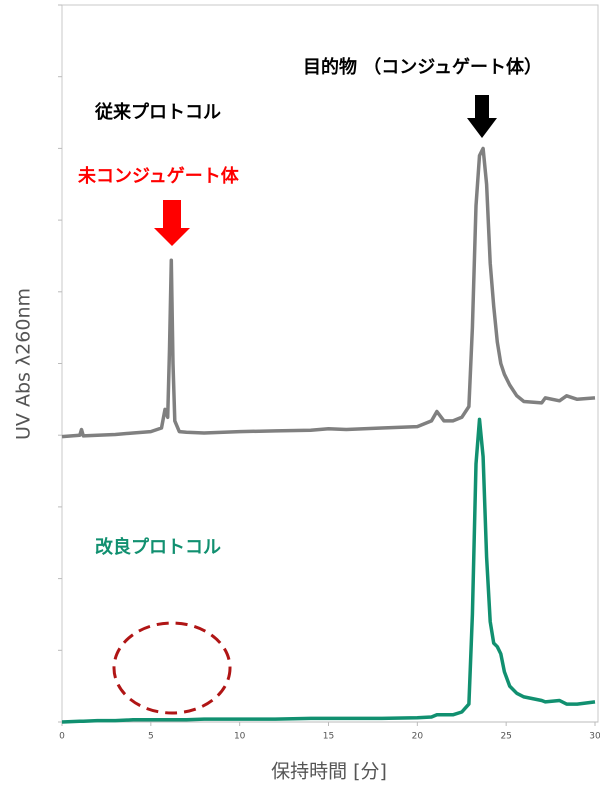 This screenshot has width=600, height=800. What do you see at coordinates (157, 112) in the screenshot?
I see `legend-label: 従来プロトコル` at bounding box center [157, 112].